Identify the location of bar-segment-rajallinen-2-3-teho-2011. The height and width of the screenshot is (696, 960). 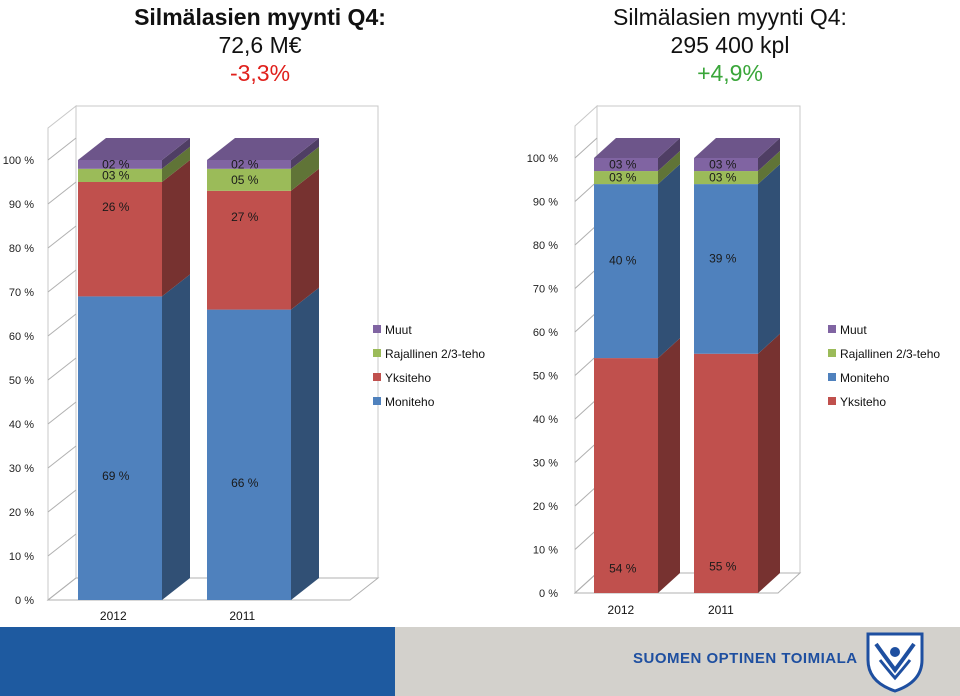
(737, 168).